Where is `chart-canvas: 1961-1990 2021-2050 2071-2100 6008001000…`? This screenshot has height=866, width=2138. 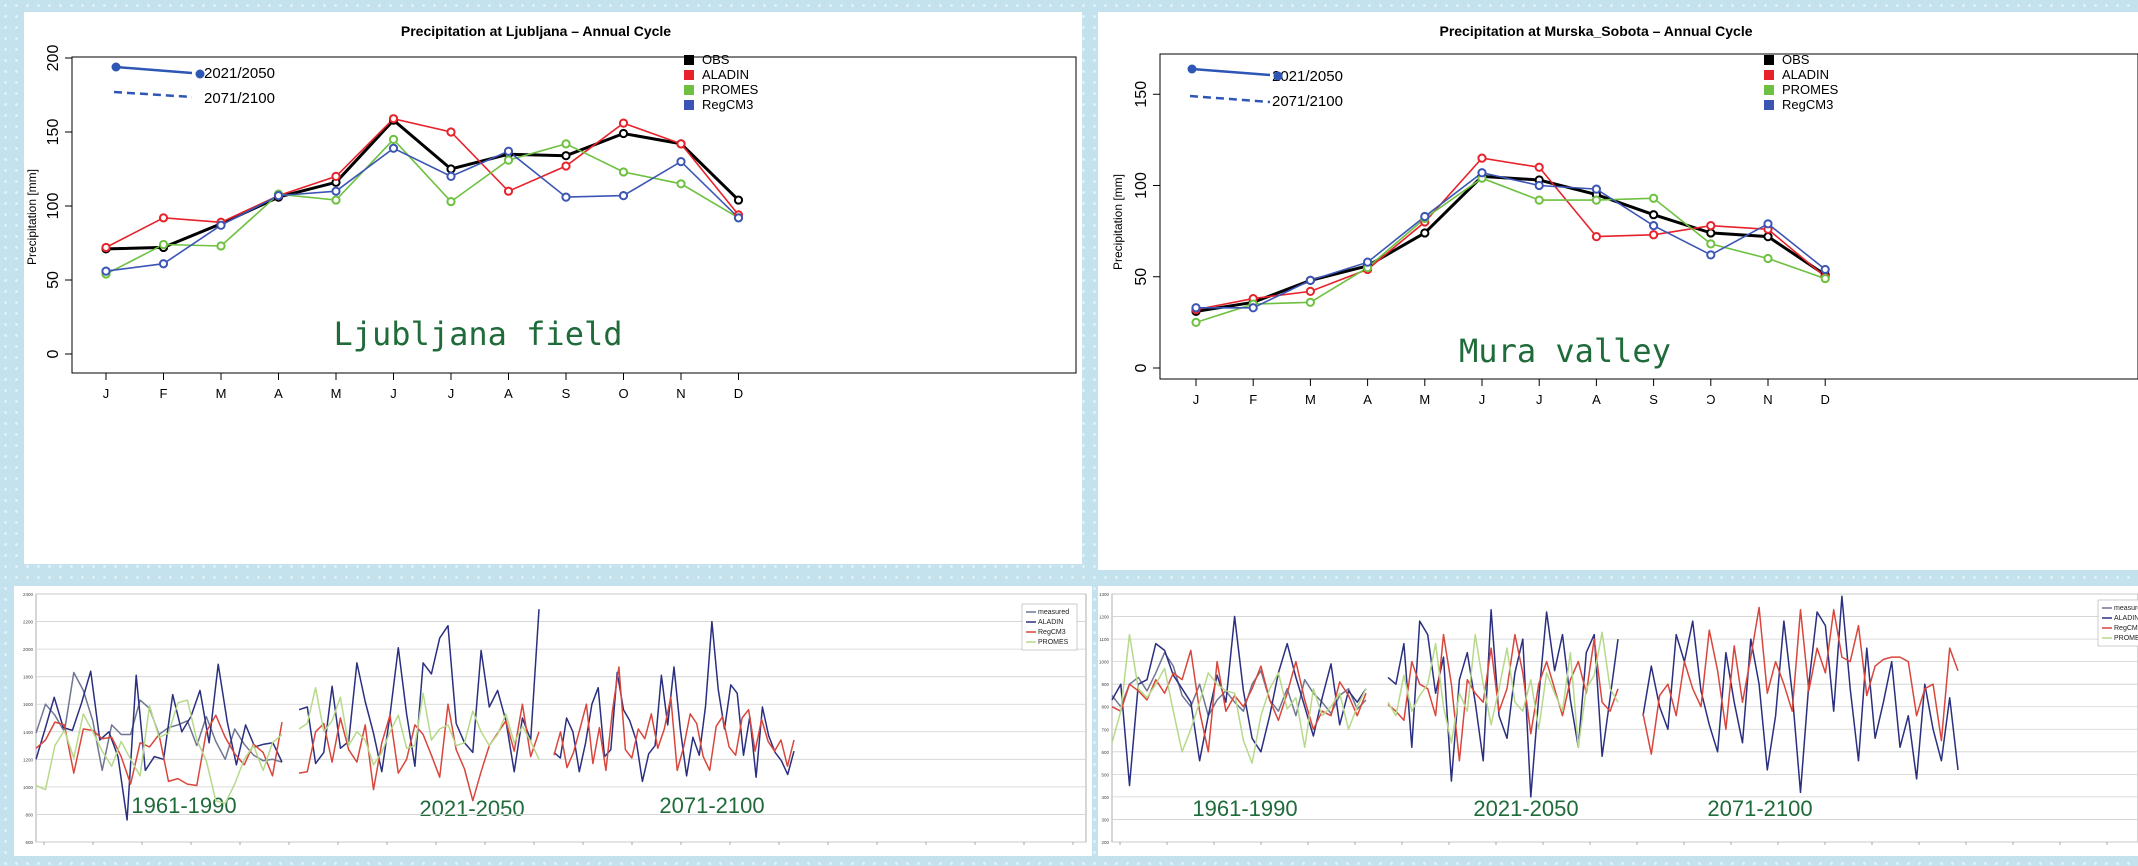 chart-canvas: 1961-1990 2021-2050 2071-2100 6008001000… is located at coordinates (555, 718).